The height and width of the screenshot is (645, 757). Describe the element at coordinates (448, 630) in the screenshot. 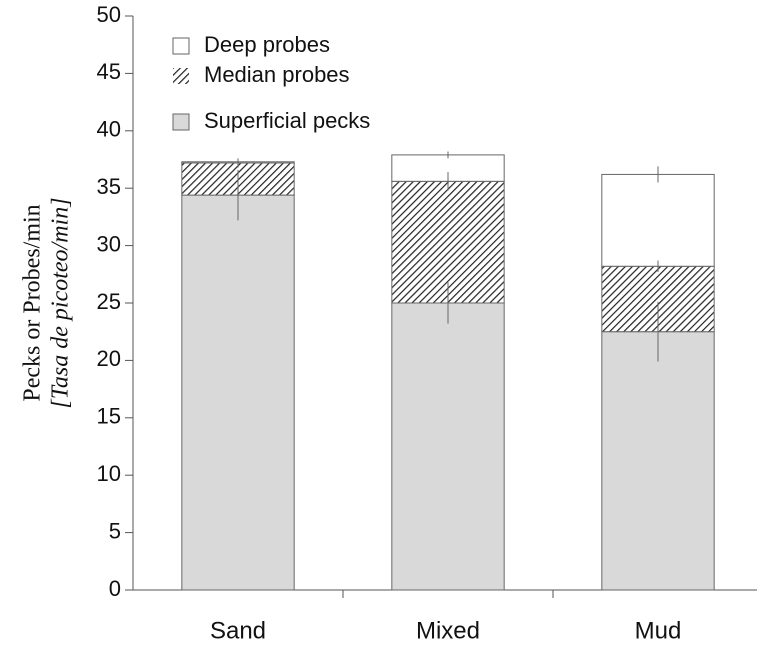

I see `x-tick-label: Mixed` at that location.